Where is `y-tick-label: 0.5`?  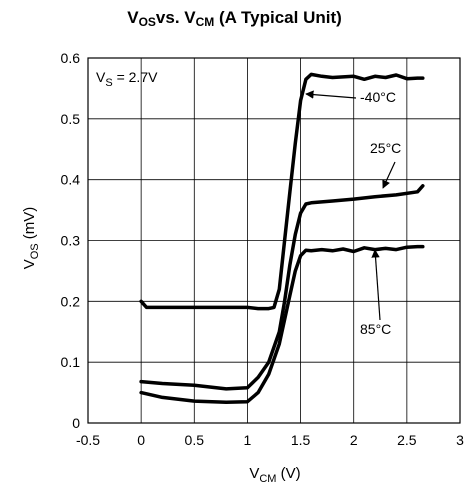
y-tick-label: 0.5 is located at coordinates (71, 119).